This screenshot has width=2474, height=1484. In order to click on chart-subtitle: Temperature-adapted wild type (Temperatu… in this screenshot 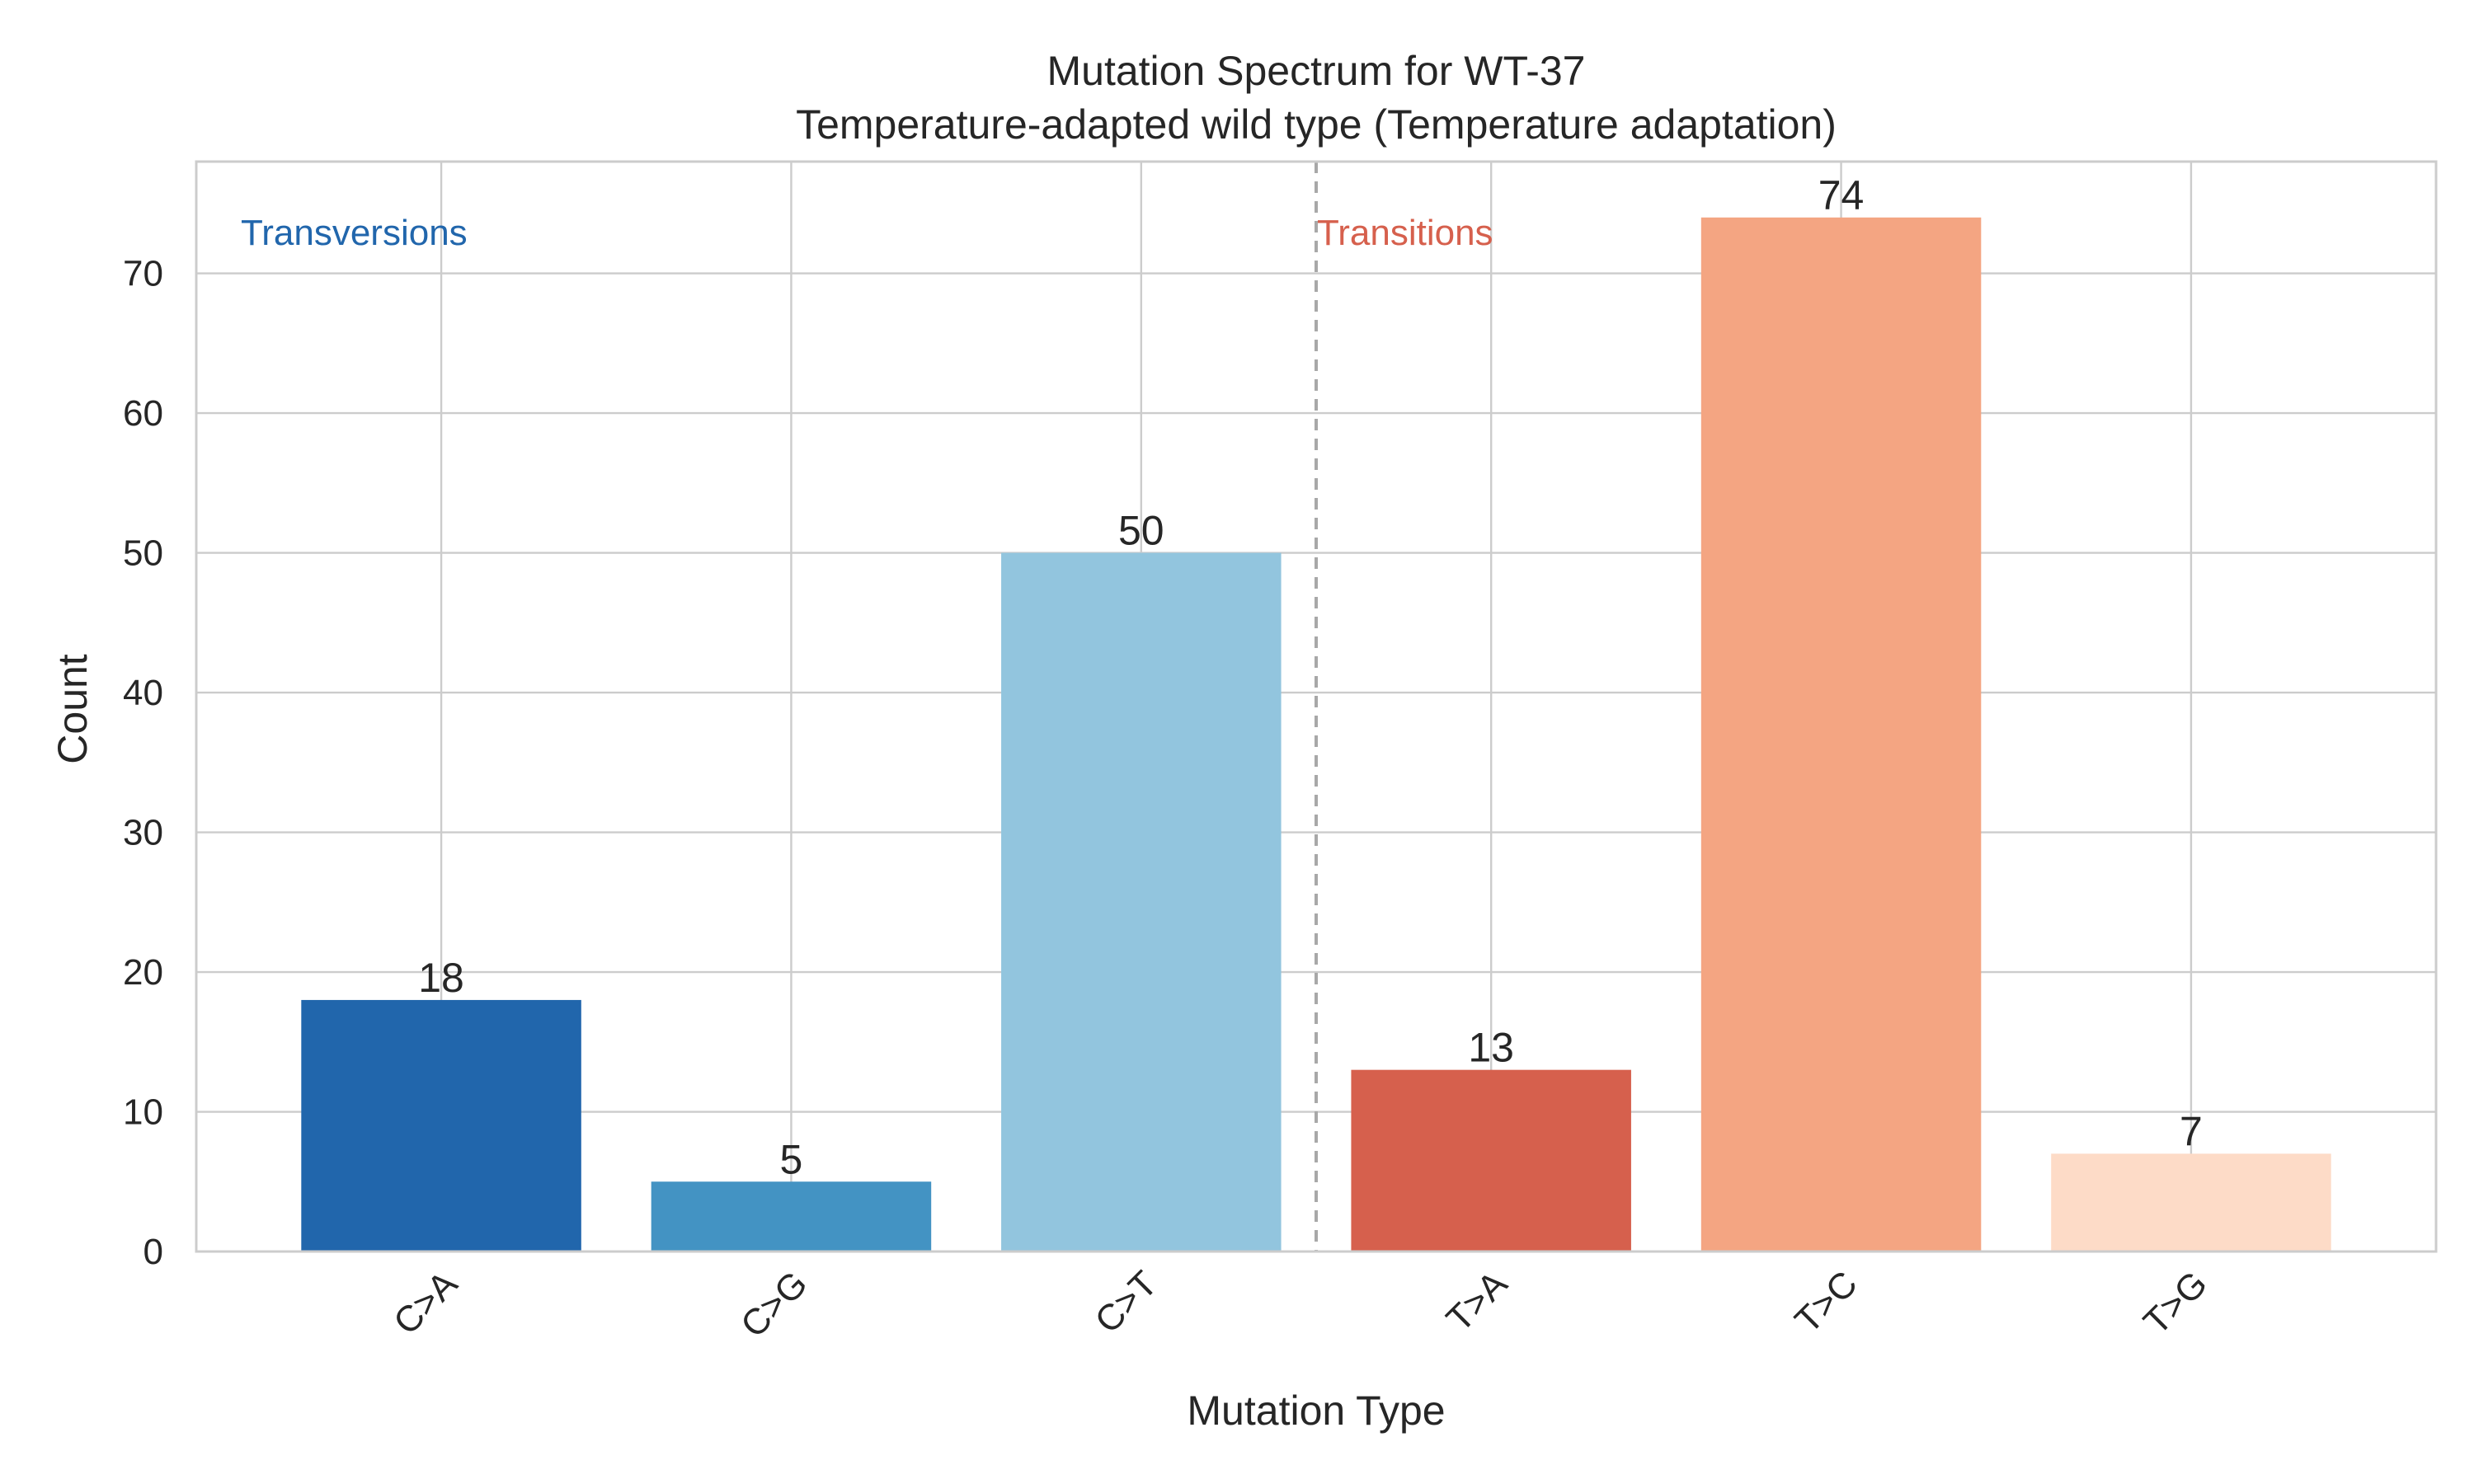, I will do `click(1316, 124)`.